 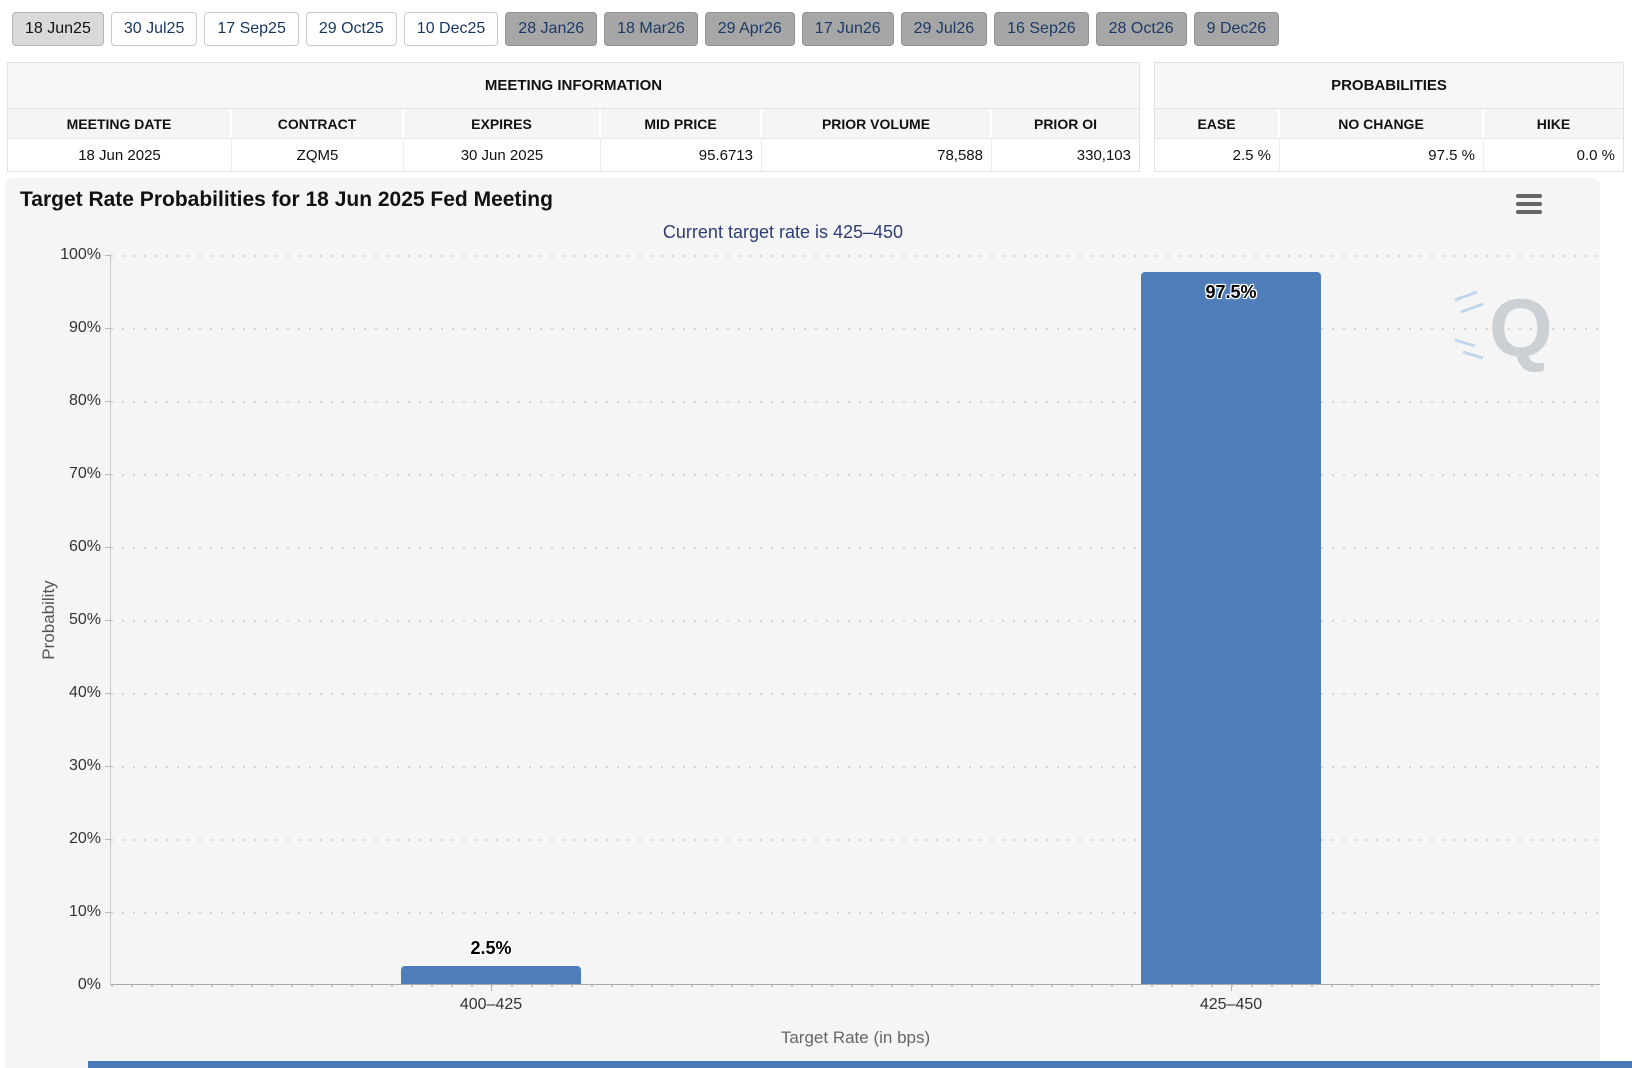 What do you see at coordinates (1382, 155) in the screenshot?
I see `no-change-value: 97.5 %` at bounding box center [1382, 155].